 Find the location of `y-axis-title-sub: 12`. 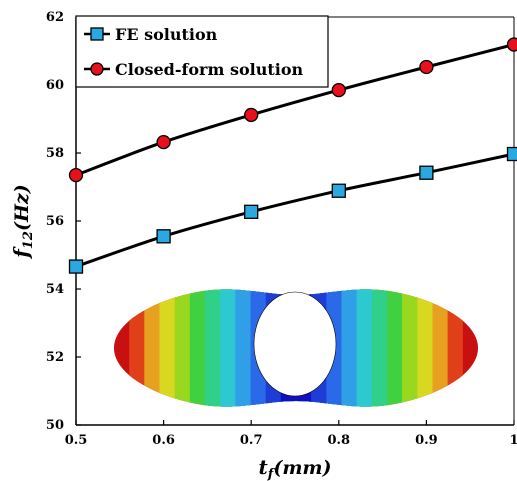

y-axis-title-sub: 12 is located at coordinates (28, 240).